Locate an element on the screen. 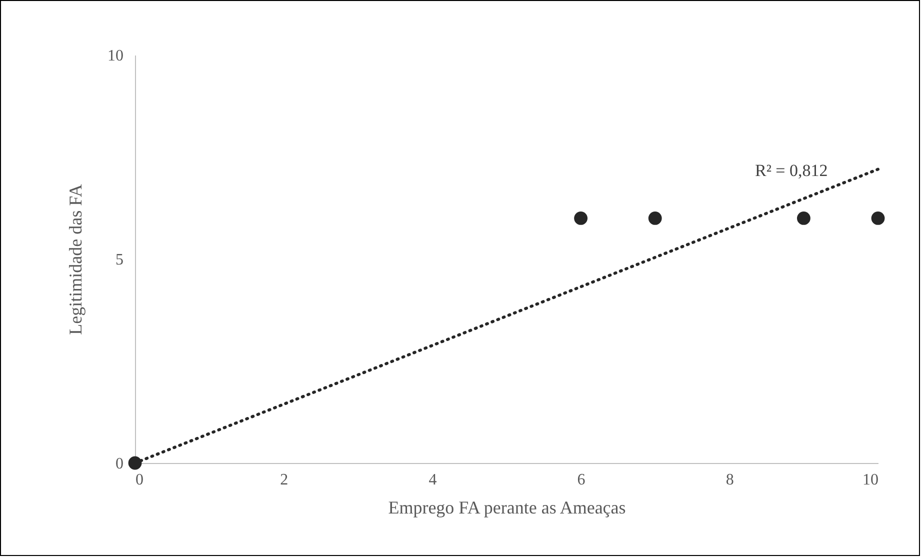  y-tick-label: 5 is located at coordinates (120, 260).